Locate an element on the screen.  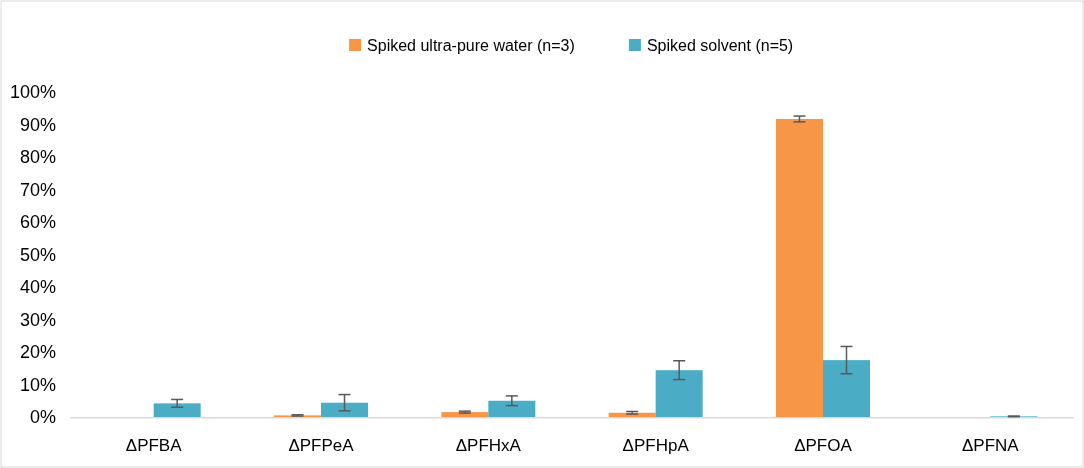
y-tick-label: 20% is located at coordinates (37, 352).